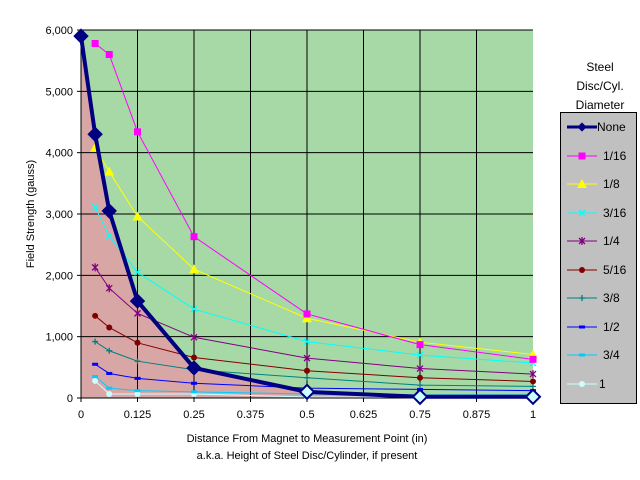 This screenshot has width=640, height=480. What do you see at coordinates (31, 214) in the screenshot?
I see `y-axis-label: Field Strength (gauss)` at bounding box center [31, 214].